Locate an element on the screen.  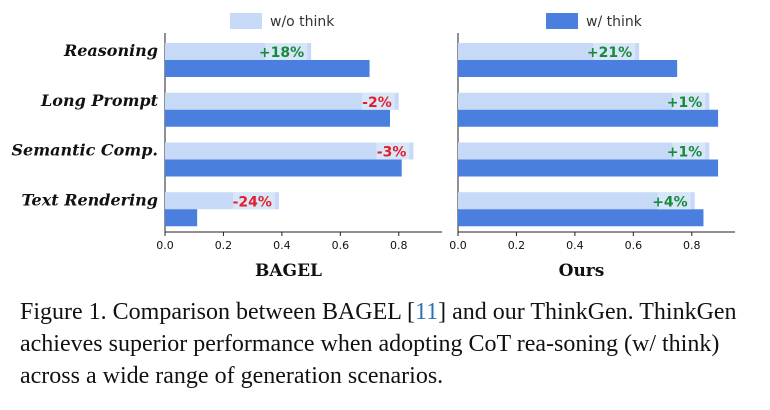
category-label-text-rendering: Text Rendering is located at coordinates (89, 199).